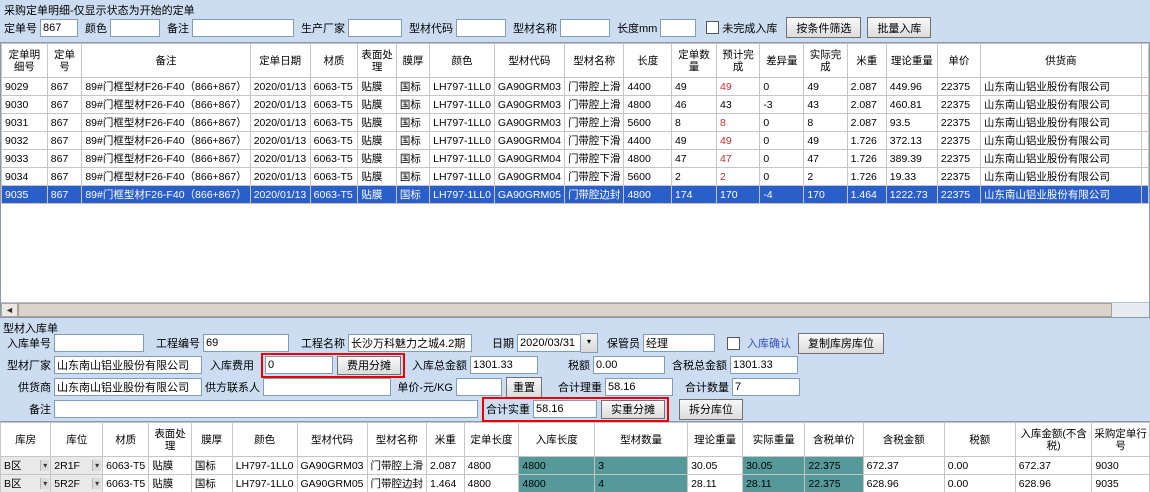 The image size is (1150, 492). What do you see at coordinates (128, 387) in the screenshot?
I see `supplier-input` at bounding box center [128, 387].